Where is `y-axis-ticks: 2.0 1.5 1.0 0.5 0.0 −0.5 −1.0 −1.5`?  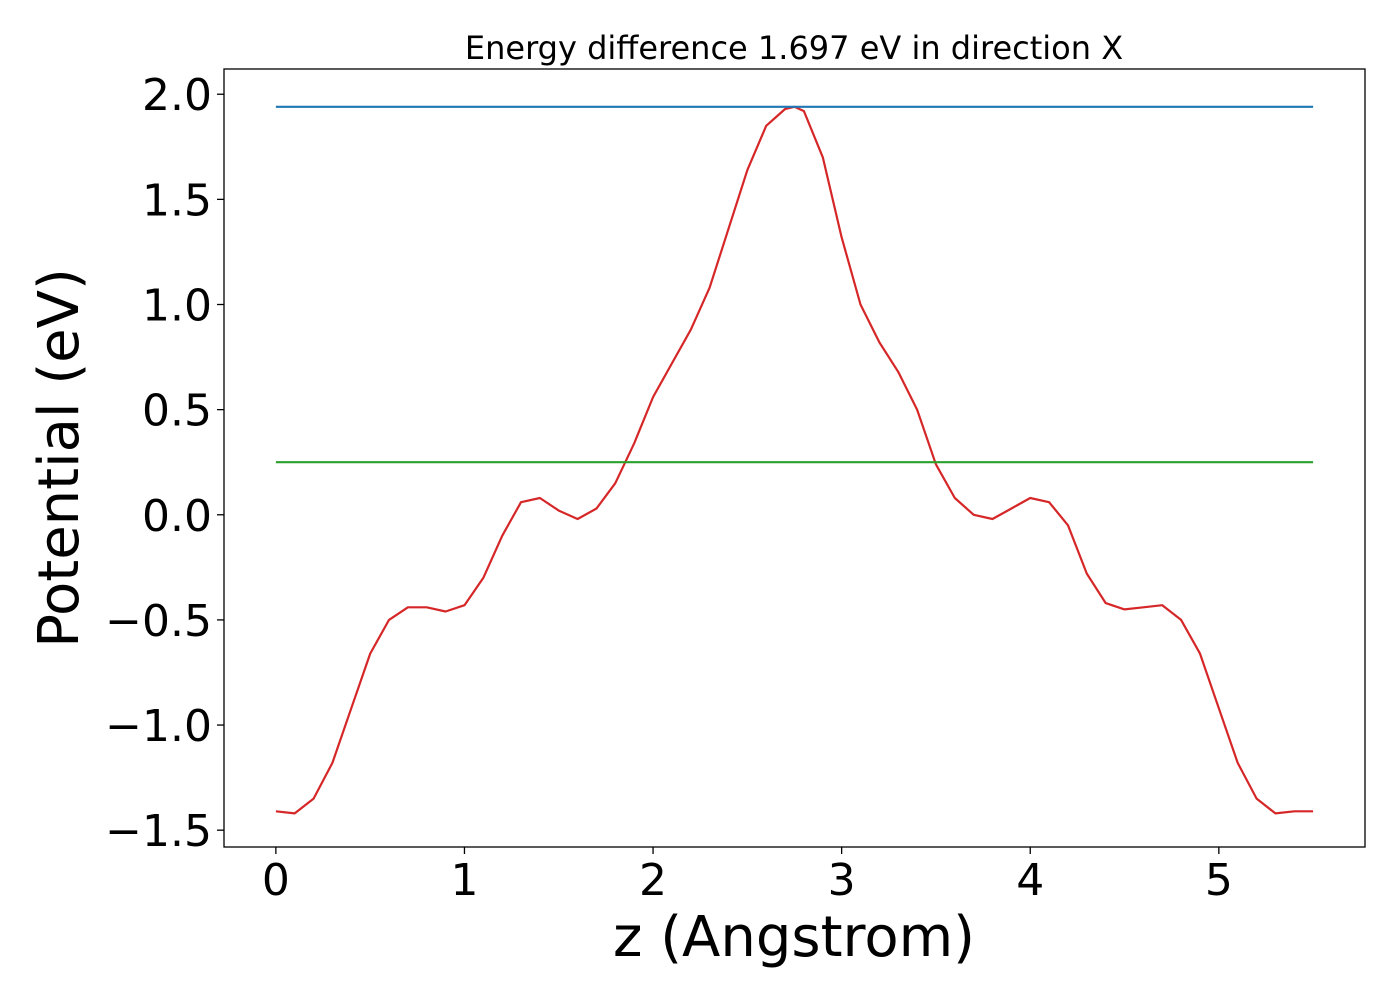
y-axis-ticks: 2.0 1.5 1.0 0.5 0.0 −0.5 −1.0 −1.5 is located at coordinates (164, 463).